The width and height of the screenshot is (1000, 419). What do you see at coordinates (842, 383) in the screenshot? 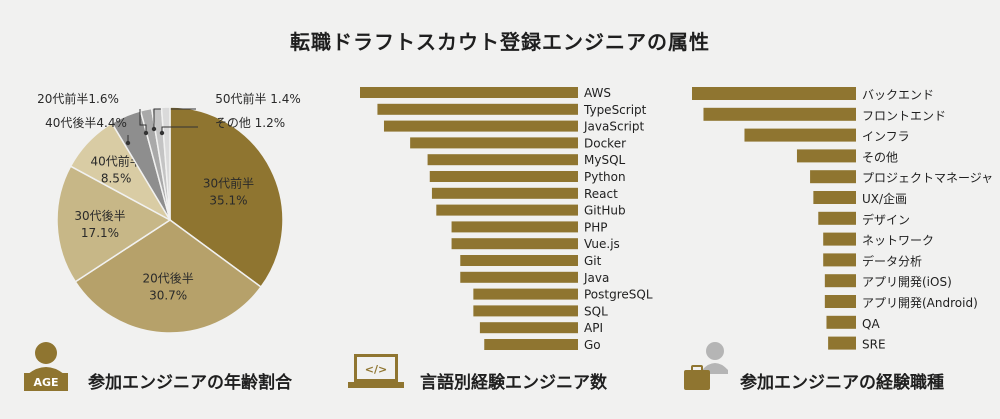
I see `job-section-label: 参加エンジニアの経験職種` at bounding box center [842, 383].